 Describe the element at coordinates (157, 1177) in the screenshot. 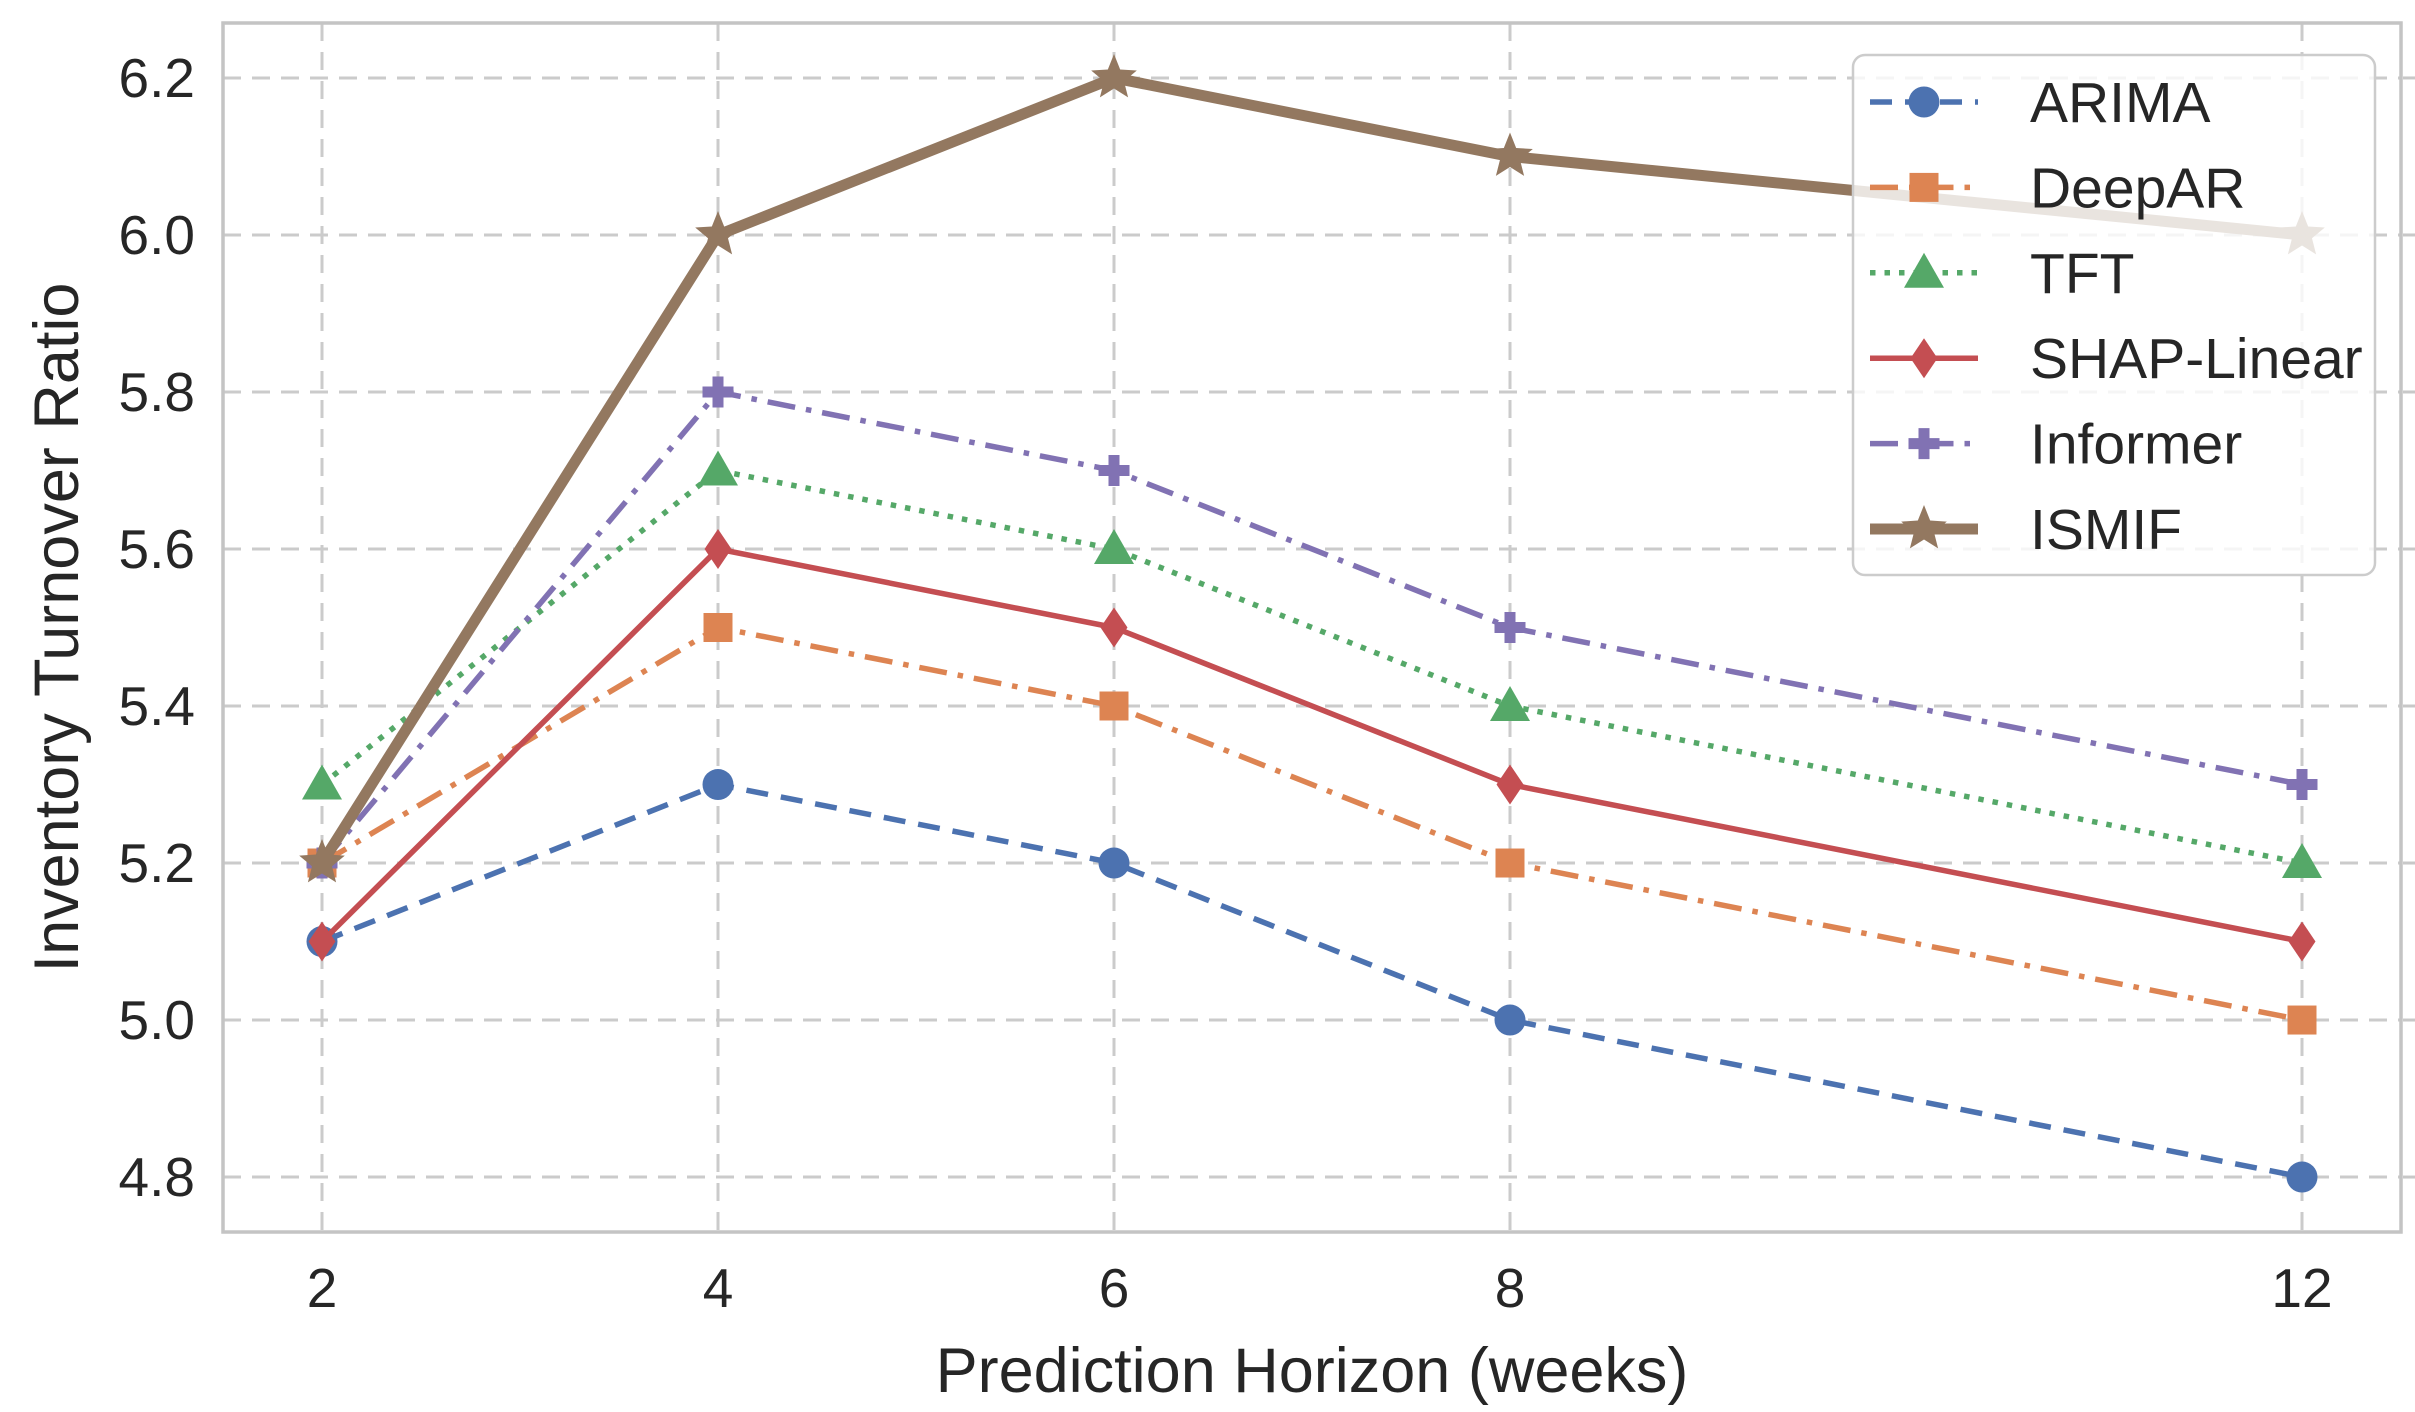

I see `y-tick-label: 4.8` at that location.